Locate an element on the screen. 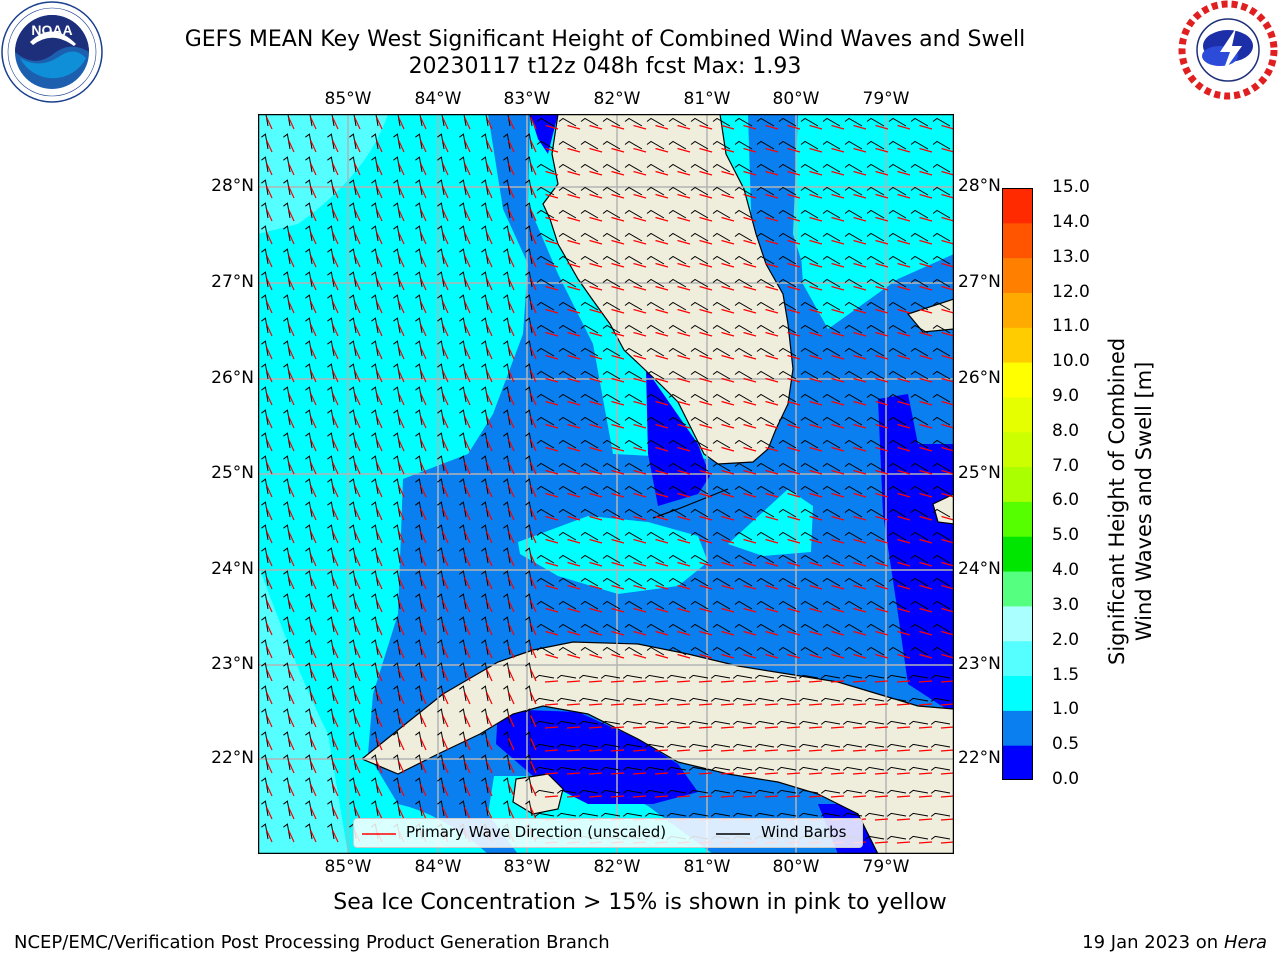 The height and width of the screenshot is (960, 1280). footer-date: 19 Jan 2023 on is located at coordinates (1153, 942).